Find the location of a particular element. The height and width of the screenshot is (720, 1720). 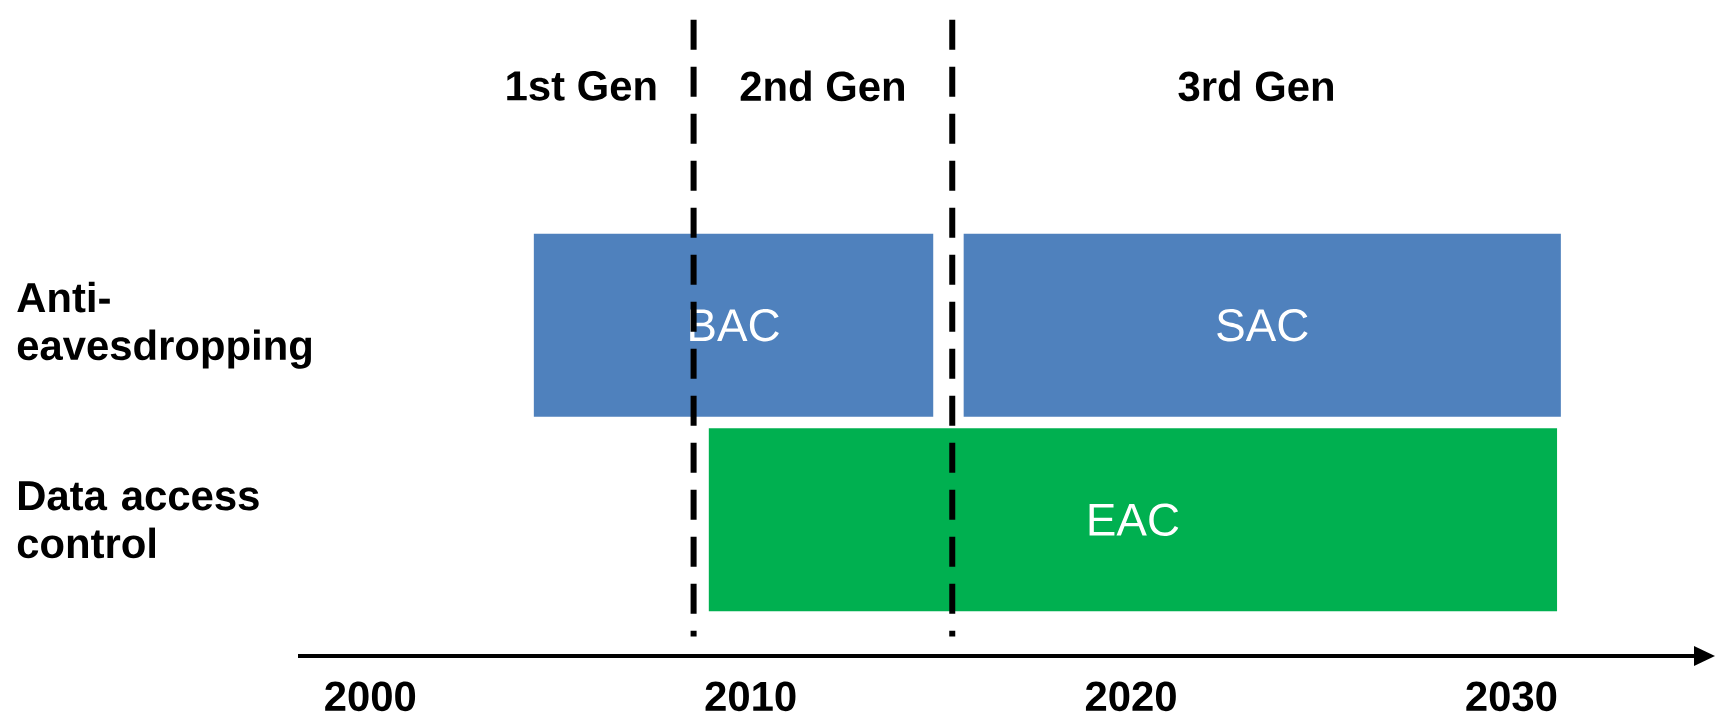

x-tick-label: 2030 is located at coordinates (1511, 696).